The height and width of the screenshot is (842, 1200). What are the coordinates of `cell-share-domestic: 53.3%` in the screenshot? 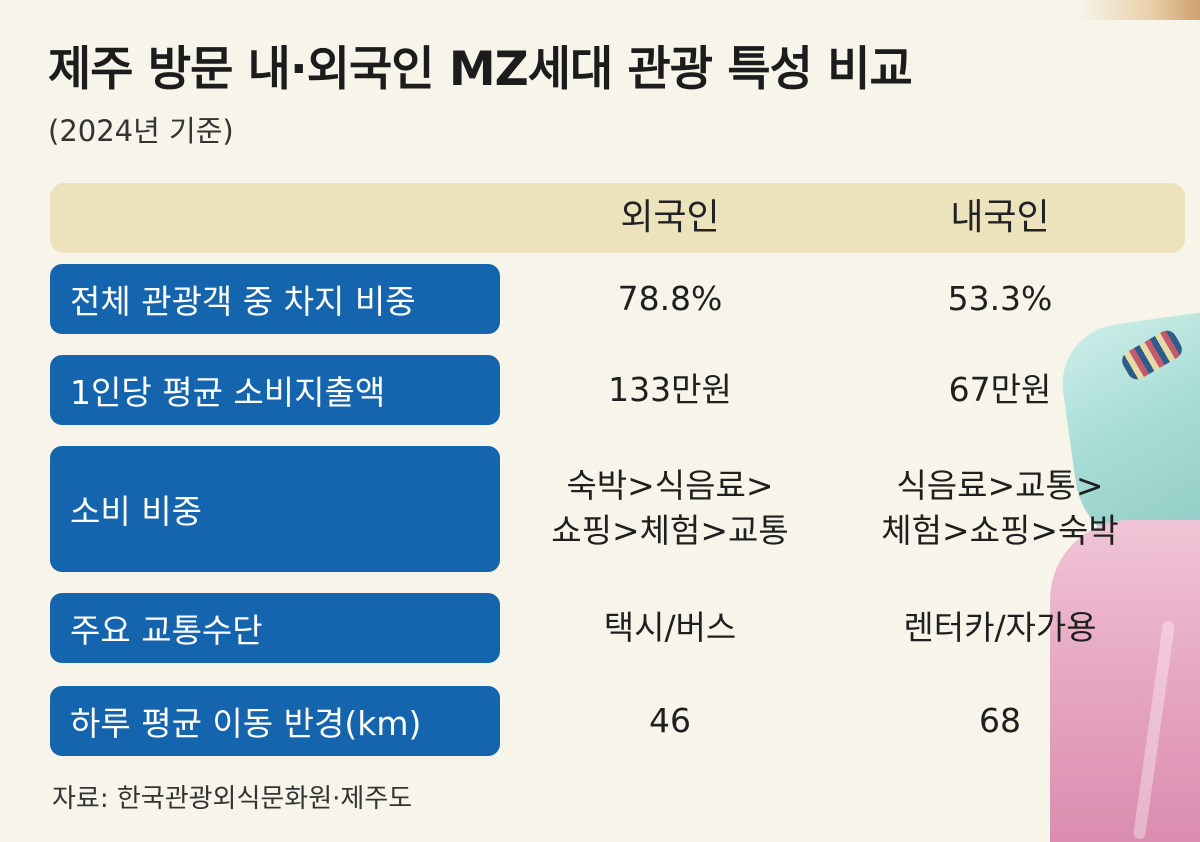 It's located at (1000, 298).